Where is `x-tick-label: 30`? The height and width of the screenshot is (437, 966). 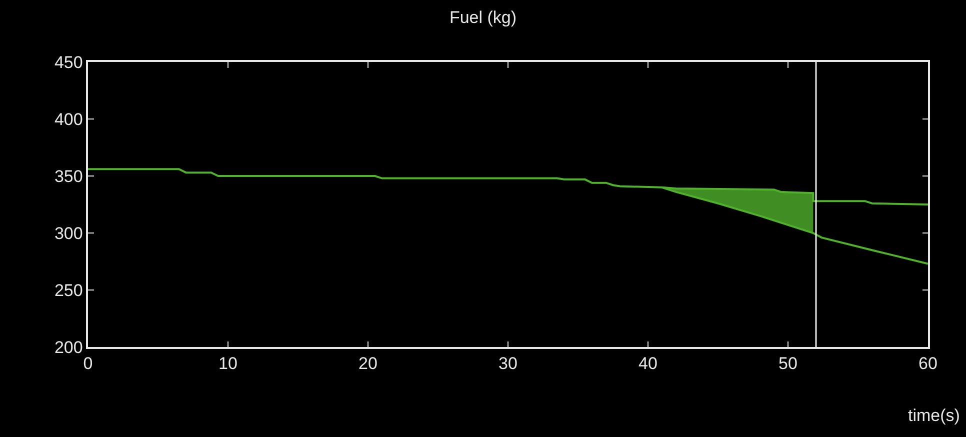 x-tick-label: 30 is located at coordinates (508, 364).